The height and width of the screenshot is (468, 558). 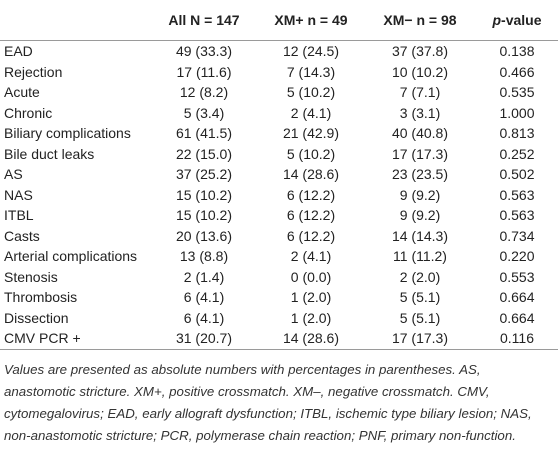 What do you see at coordinates (517, 51) in the screenshot?
I see `cell: 0.138` at bounding box center [517, 51].